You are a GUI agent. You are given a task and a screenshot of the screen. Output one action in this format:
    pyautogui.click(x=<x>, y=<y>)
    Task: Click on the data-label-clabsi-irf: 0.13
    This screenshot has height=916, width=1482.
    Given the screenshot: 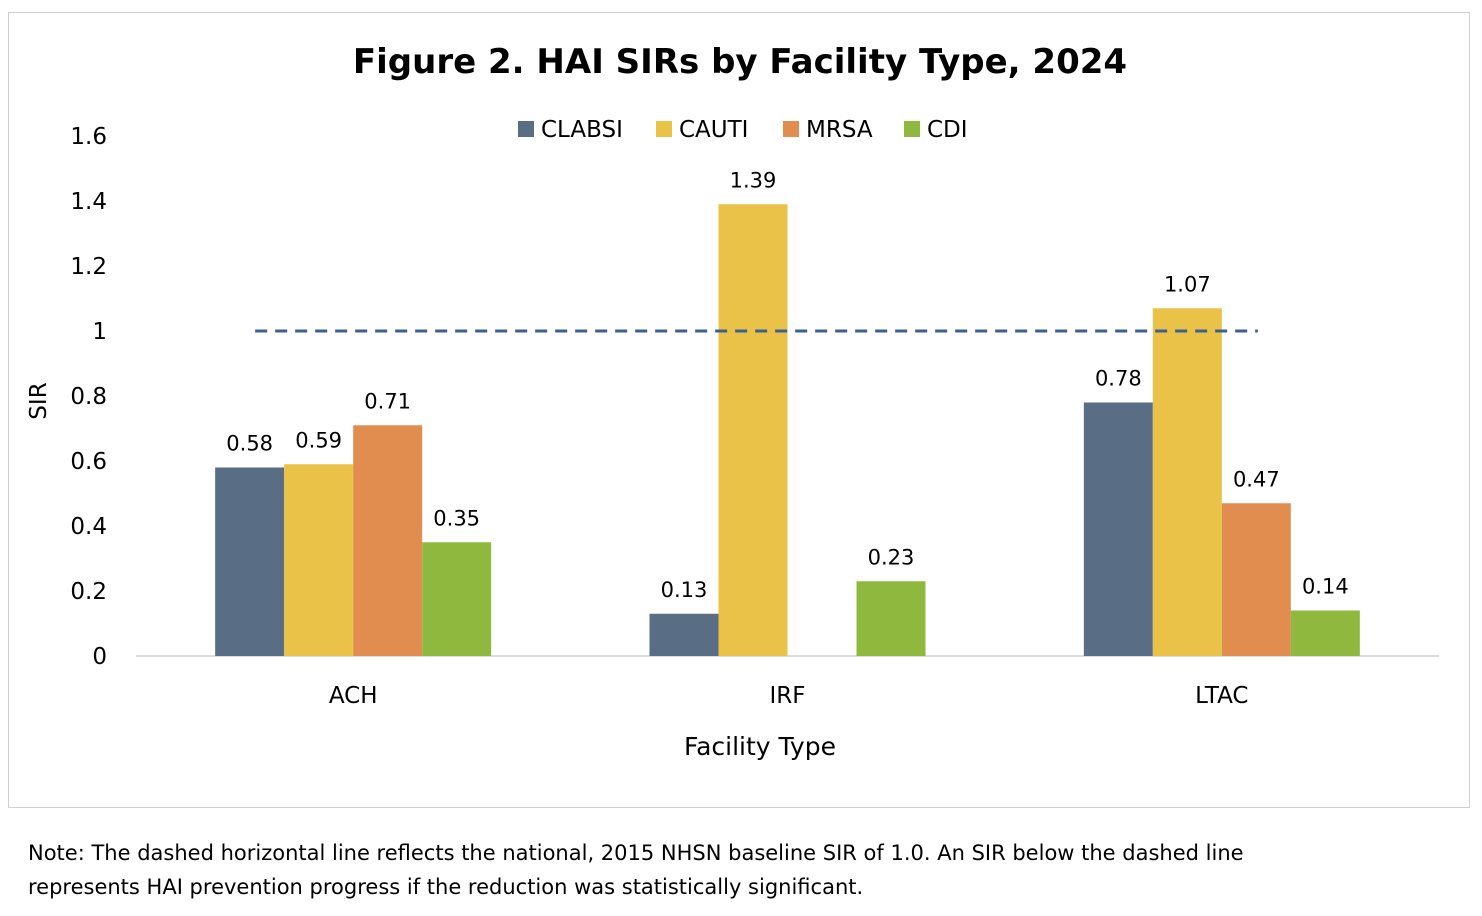 What is the action you would take?
    pyautogui.click(x=684, y=590)
    